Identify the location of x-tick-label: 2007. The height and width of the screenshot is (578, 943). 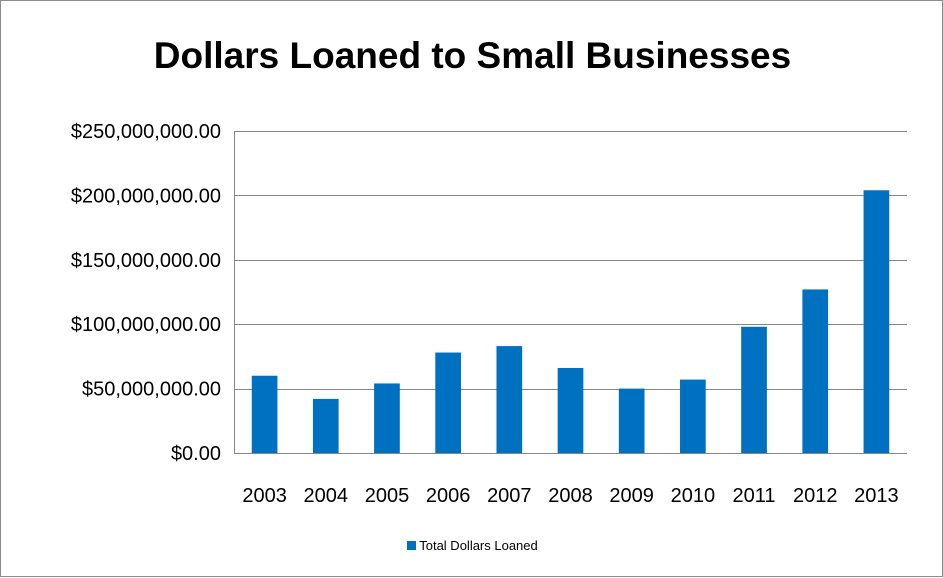
(509, 496).